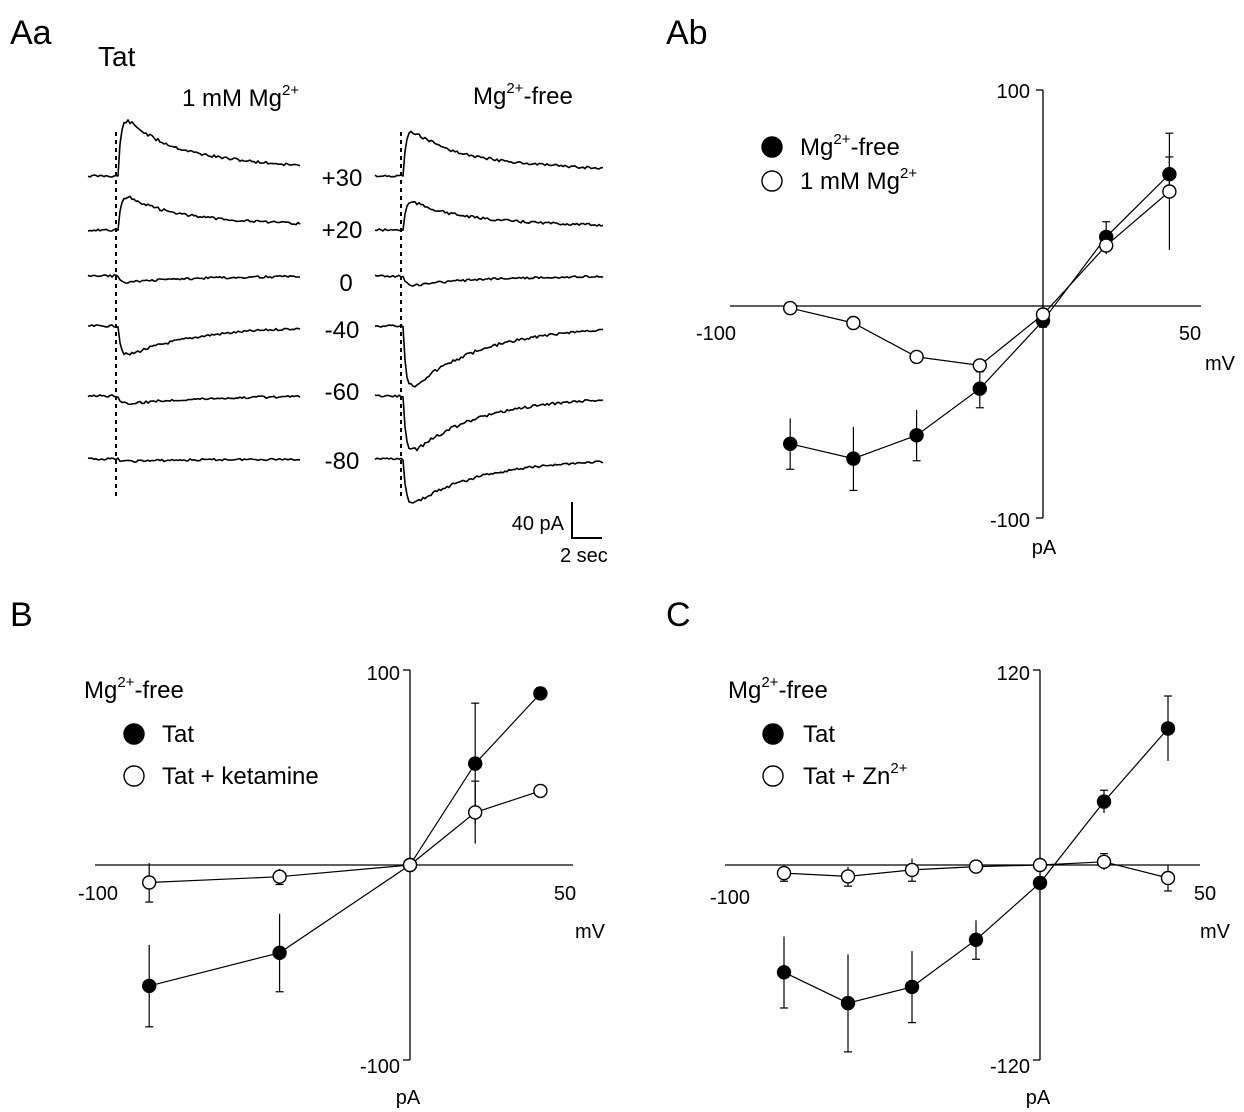 Image resolution: width=1244 pixels, height=1112 pixels. Describe the element at coordinates (1010, 1067) in the screenshot. I see `y-tick-label: -120` at that location.